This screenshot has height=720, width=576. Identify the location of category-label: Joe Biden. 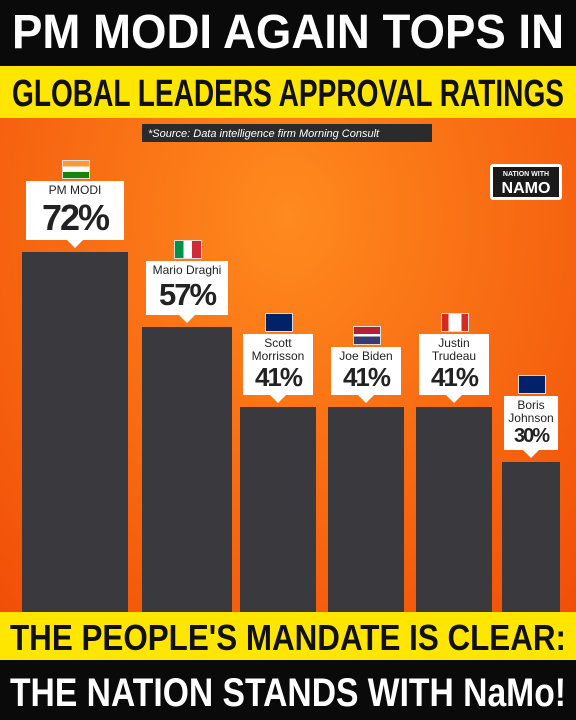
(366, 356).